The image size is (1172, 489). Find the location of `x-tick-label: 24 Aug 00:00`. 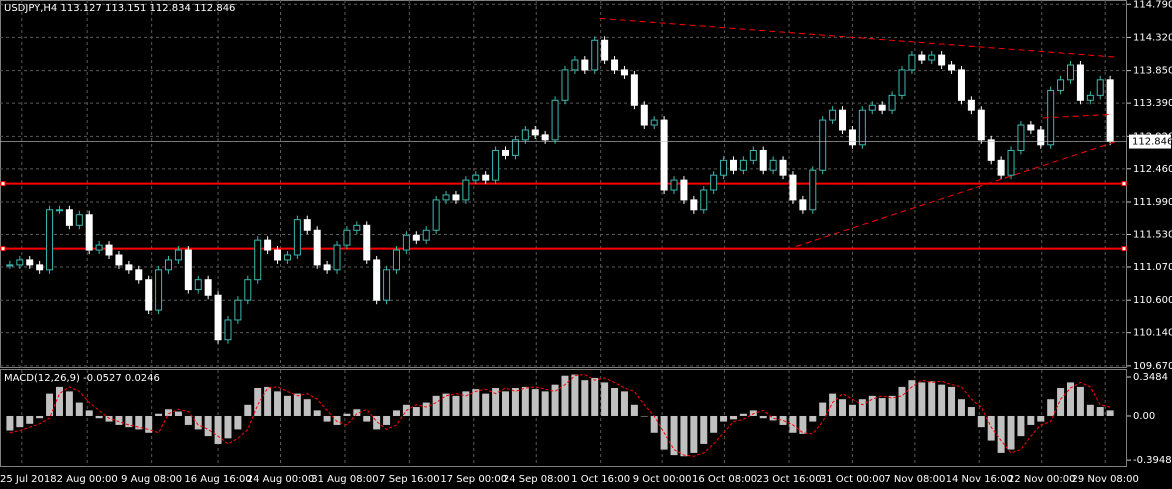

x-tick-label: 24 Aug 00:00 is located at coordinates (280, 479).